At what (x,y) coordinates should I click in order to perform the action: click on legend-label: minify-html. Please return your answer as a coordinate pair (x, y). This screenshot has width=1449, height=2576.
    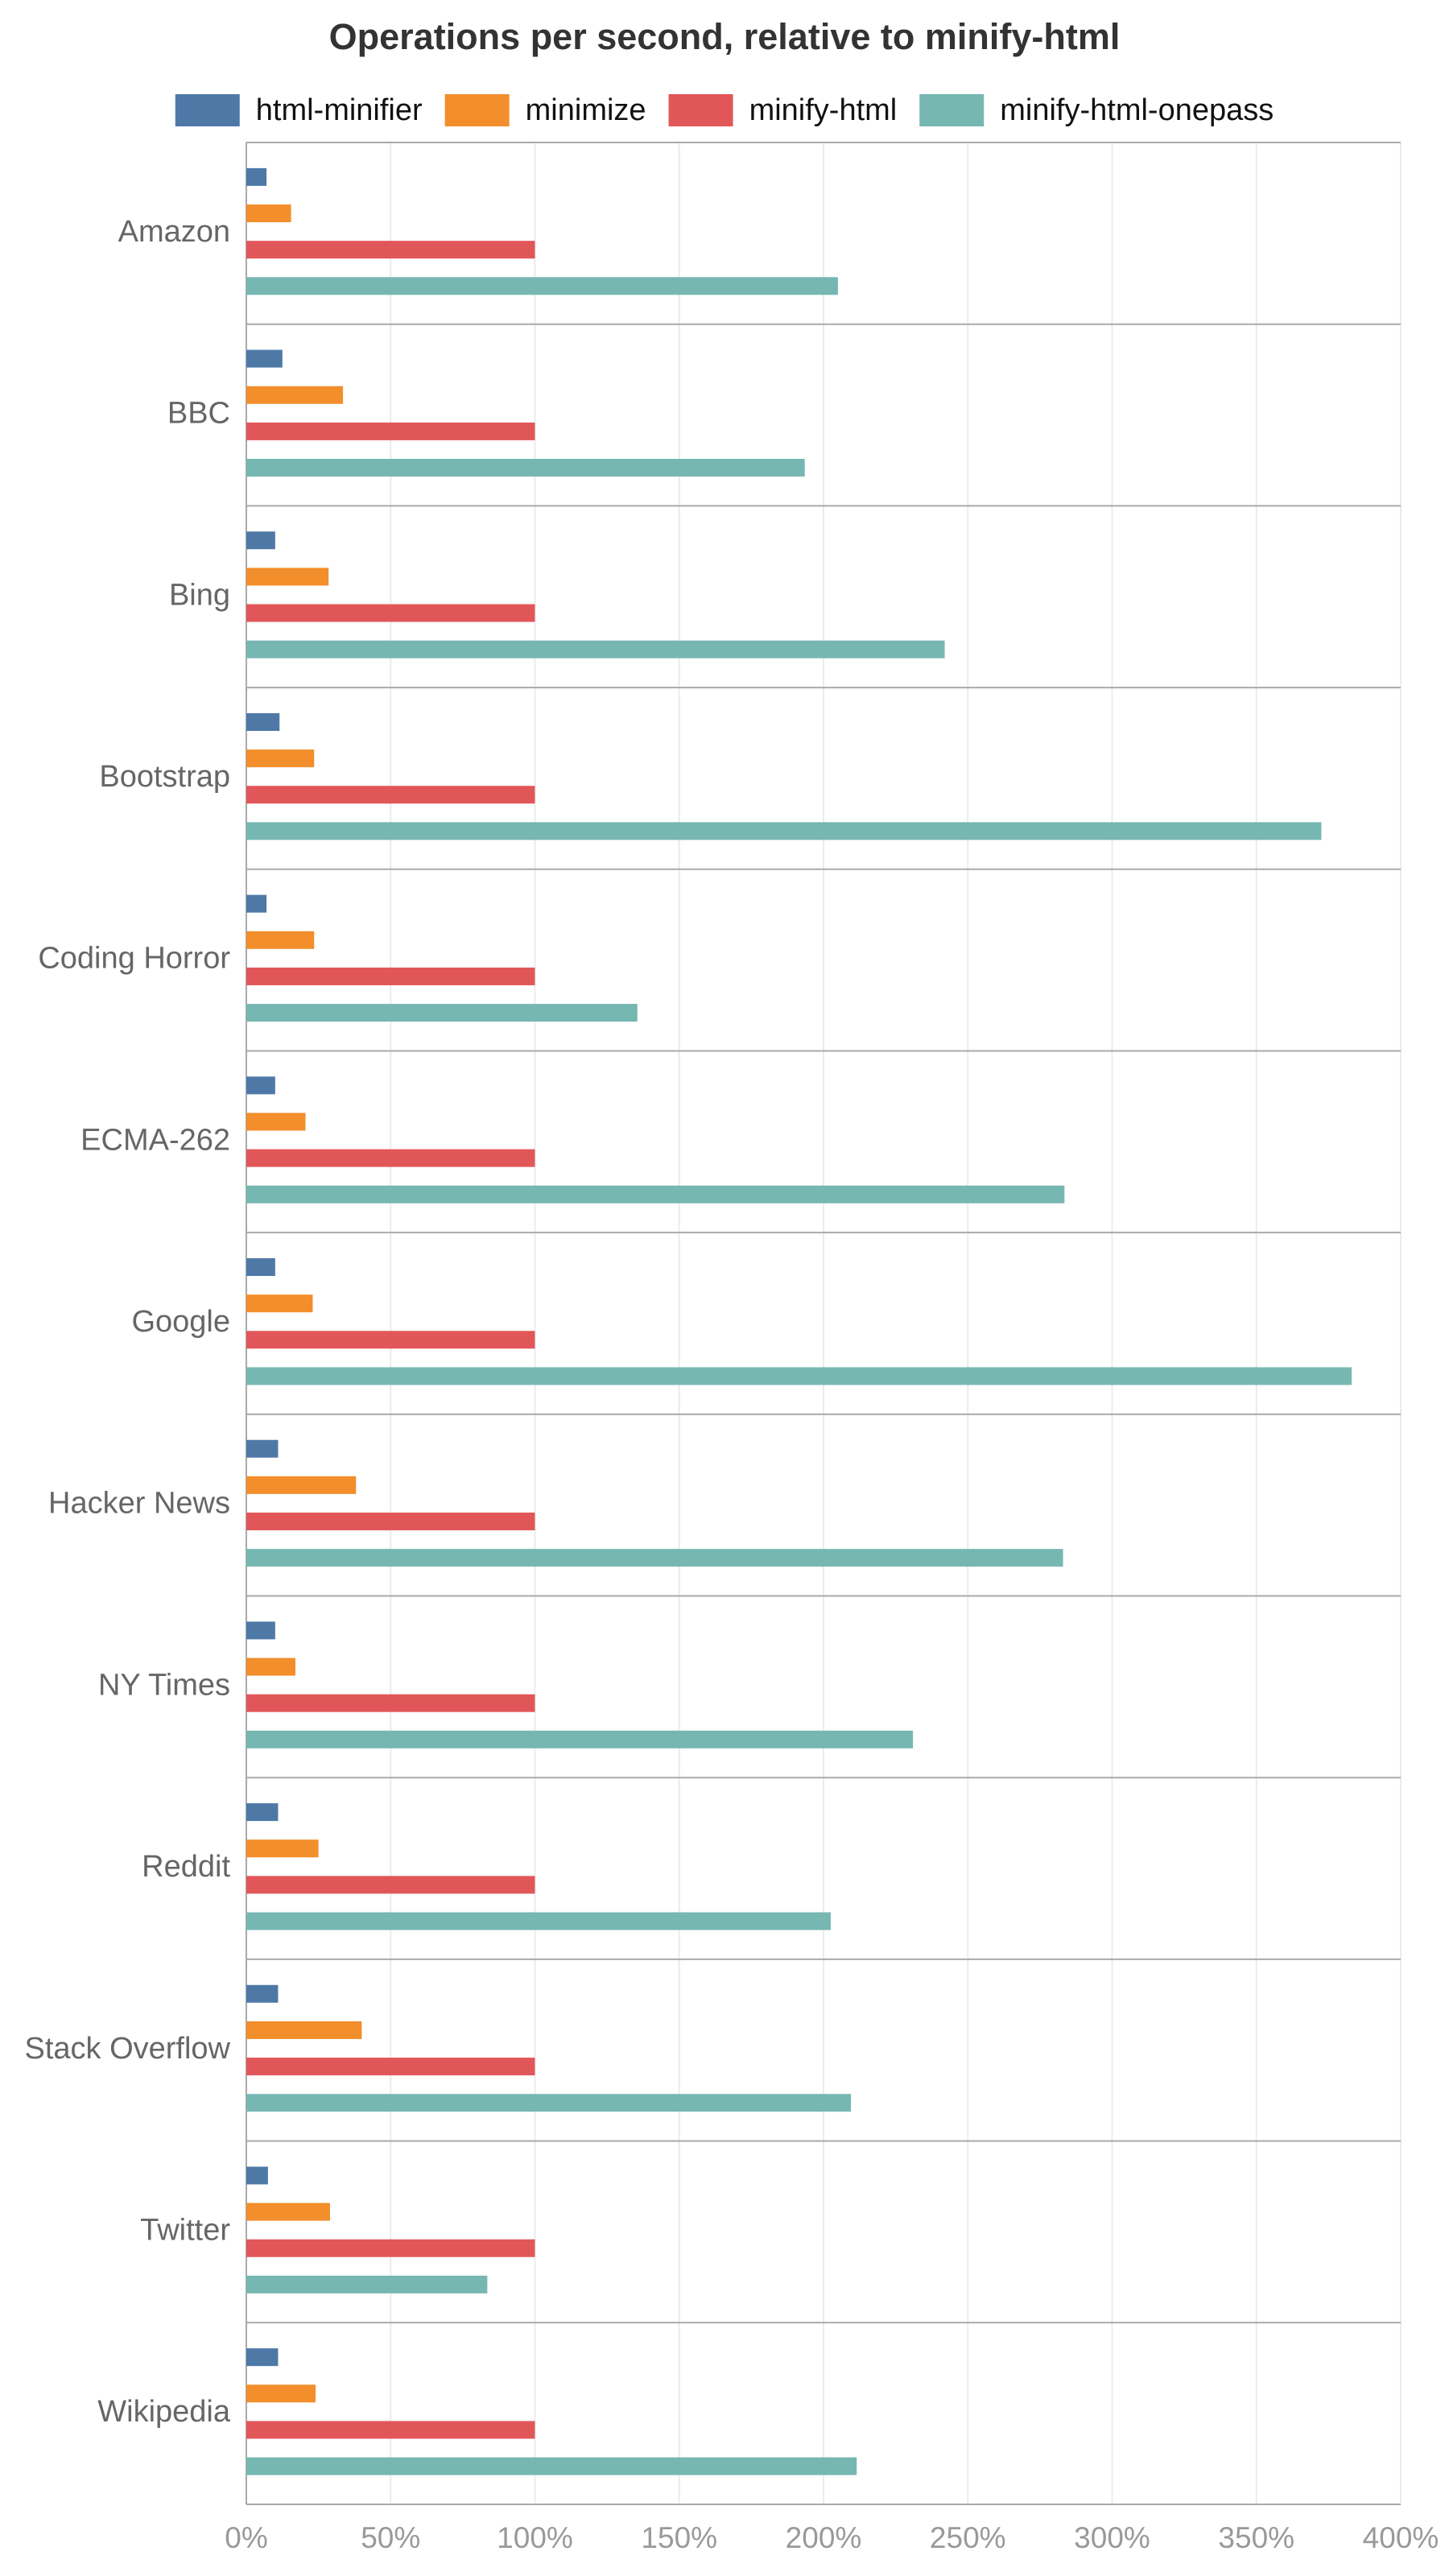
    Looking at the image, I should click on (823, 110).